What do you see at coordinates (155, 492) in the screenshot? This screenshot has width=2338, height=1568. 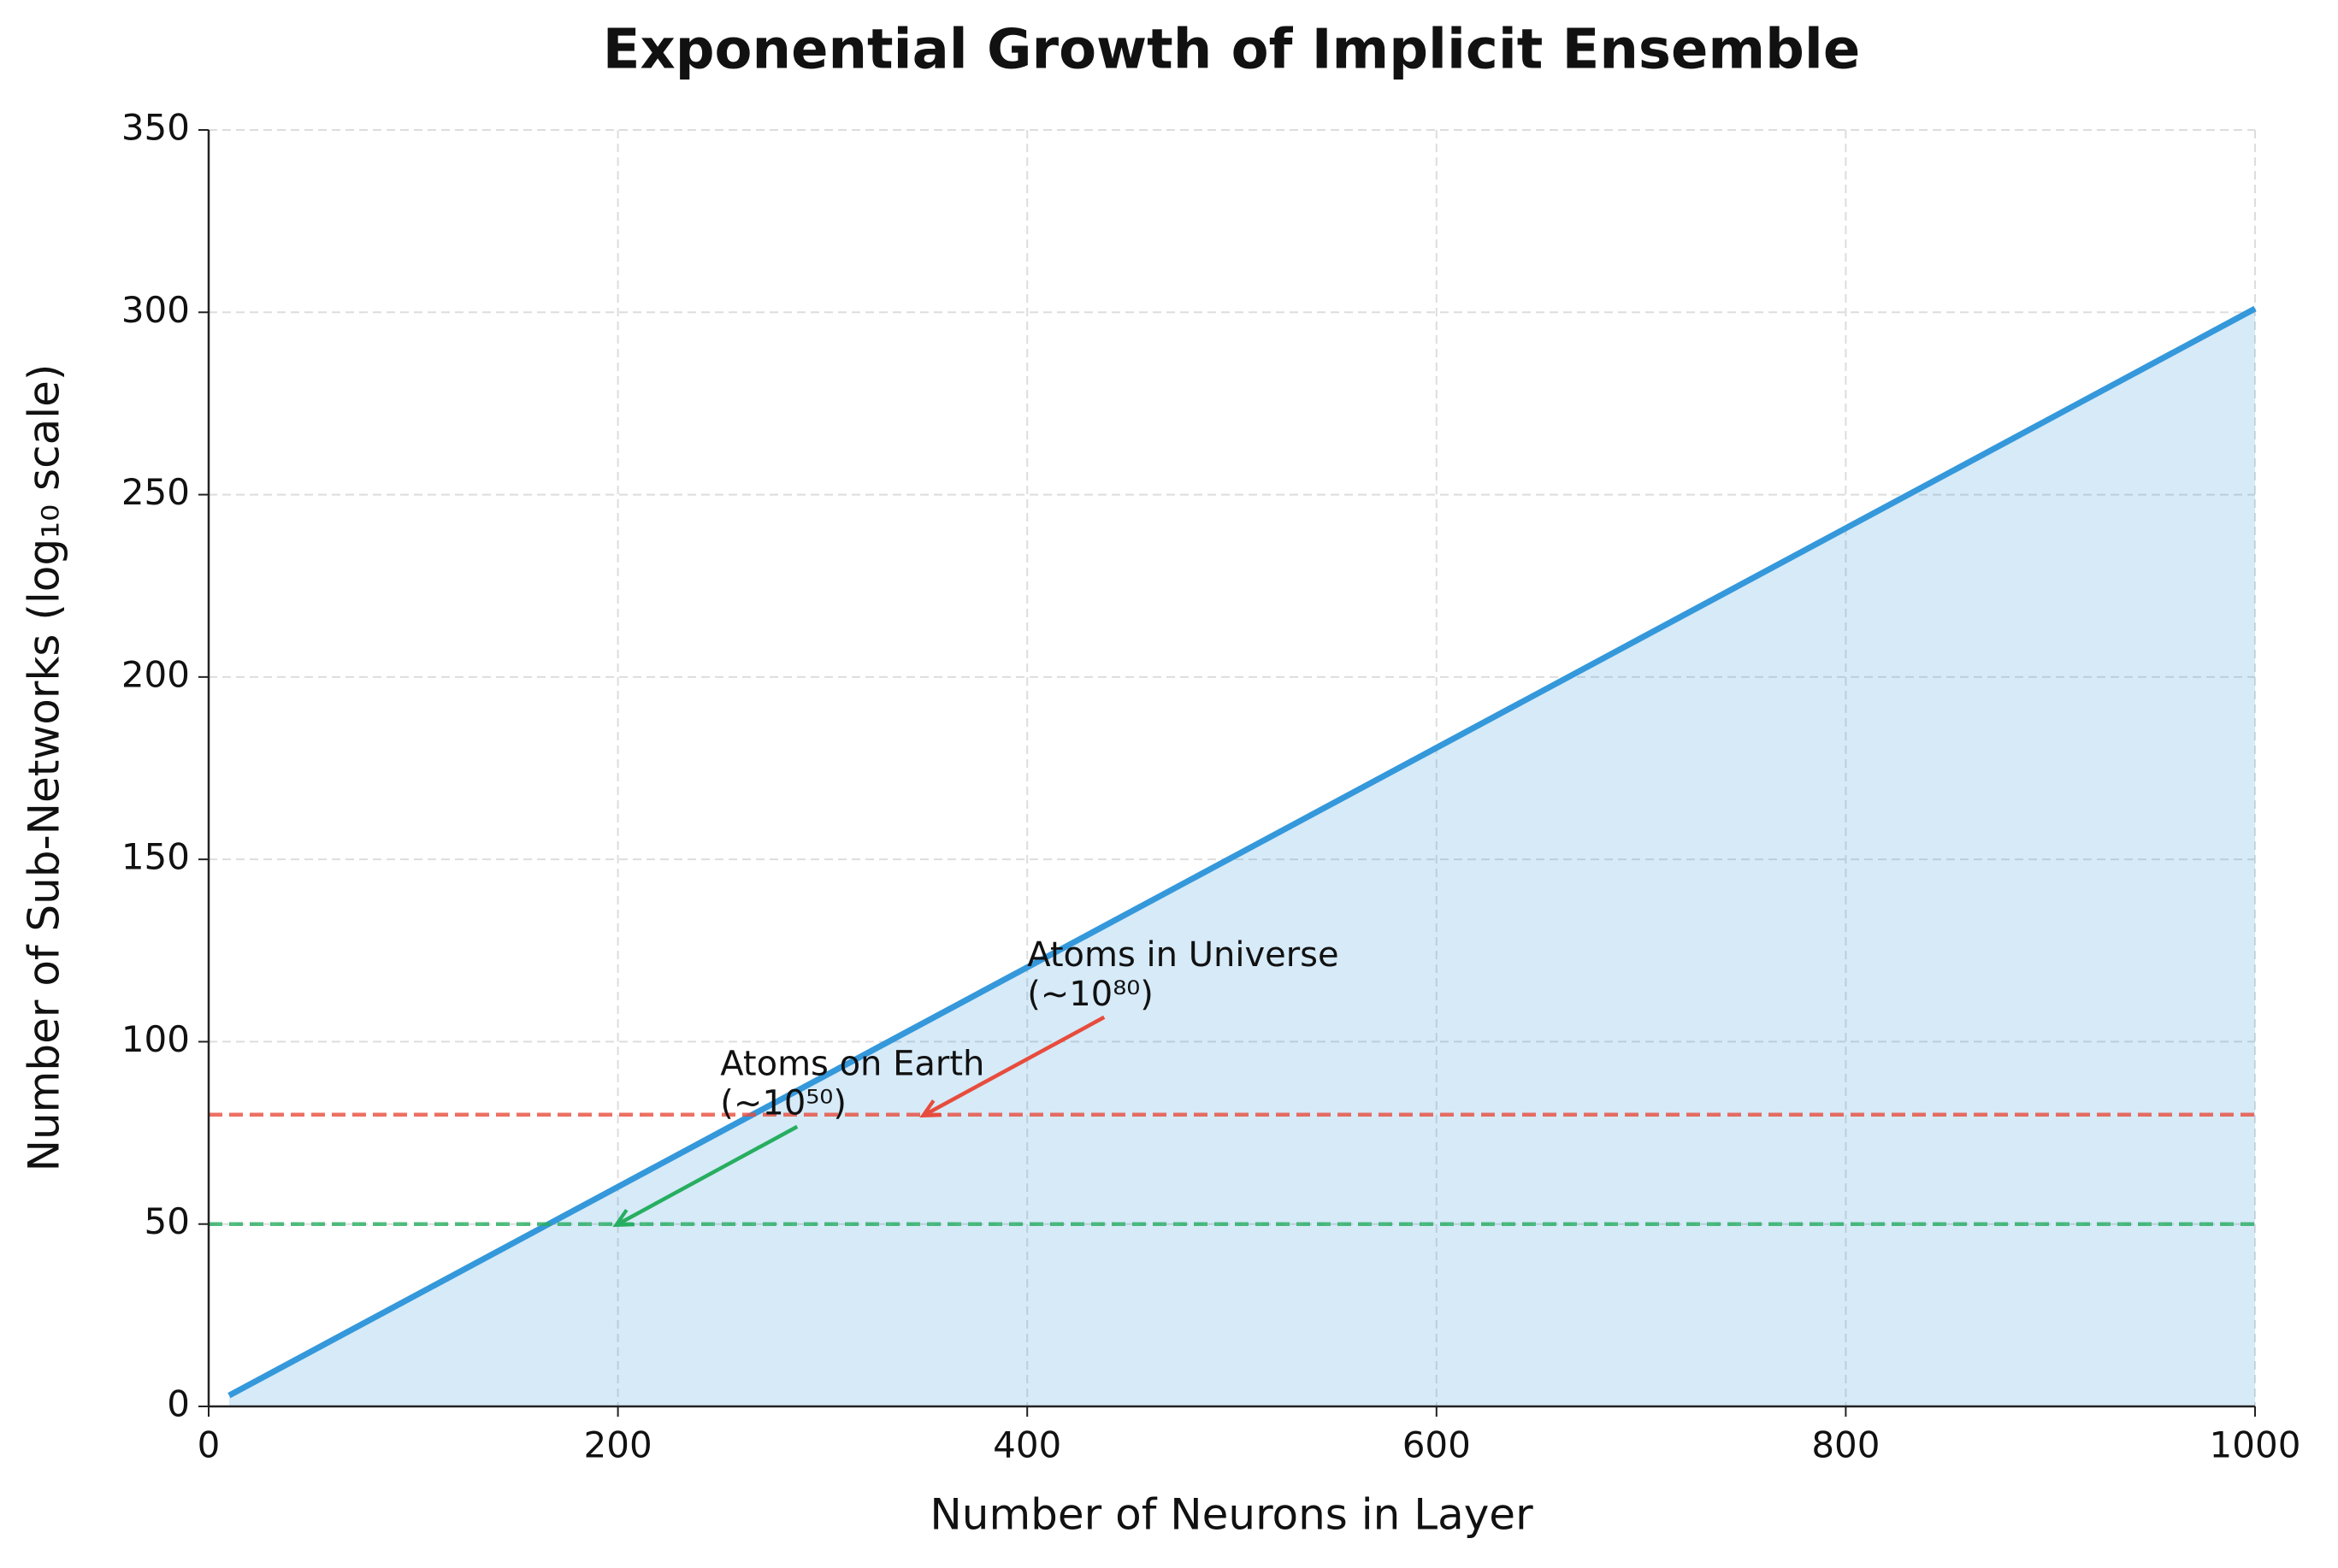 I see `y-tick-label: 250` at bounding box center [155, 492].